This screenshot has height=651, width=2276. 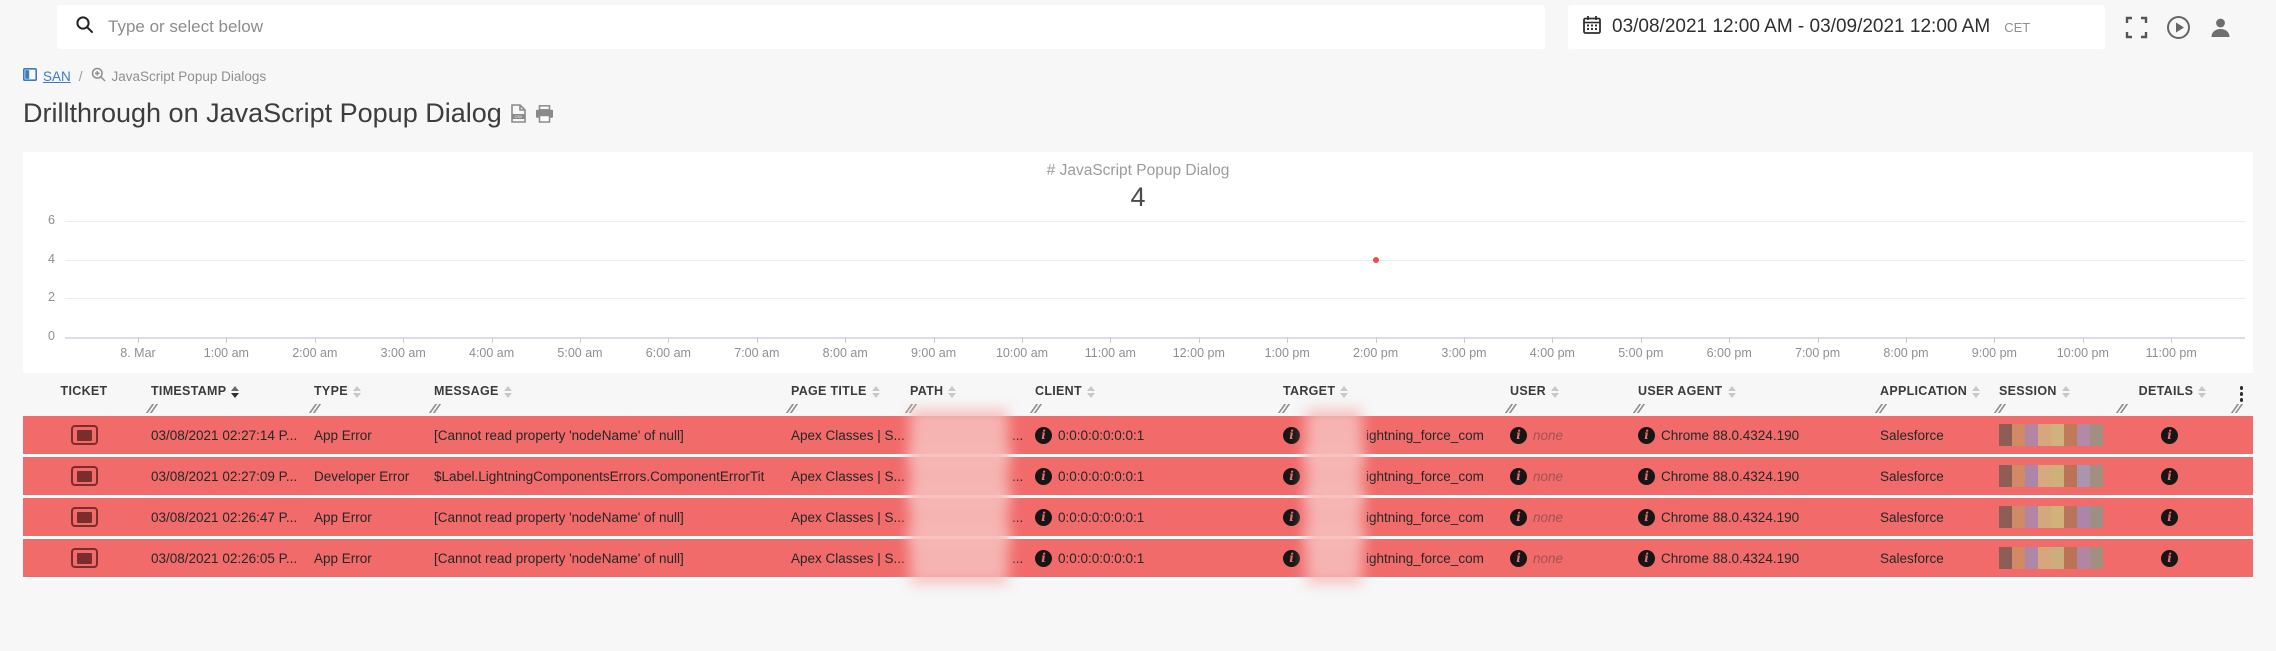 What do you see at coordinates (1101, 476) in the screenshot?
I see `client-address: 0:0:0:0:0:0:0:1` at bounding box center [1101, 476].